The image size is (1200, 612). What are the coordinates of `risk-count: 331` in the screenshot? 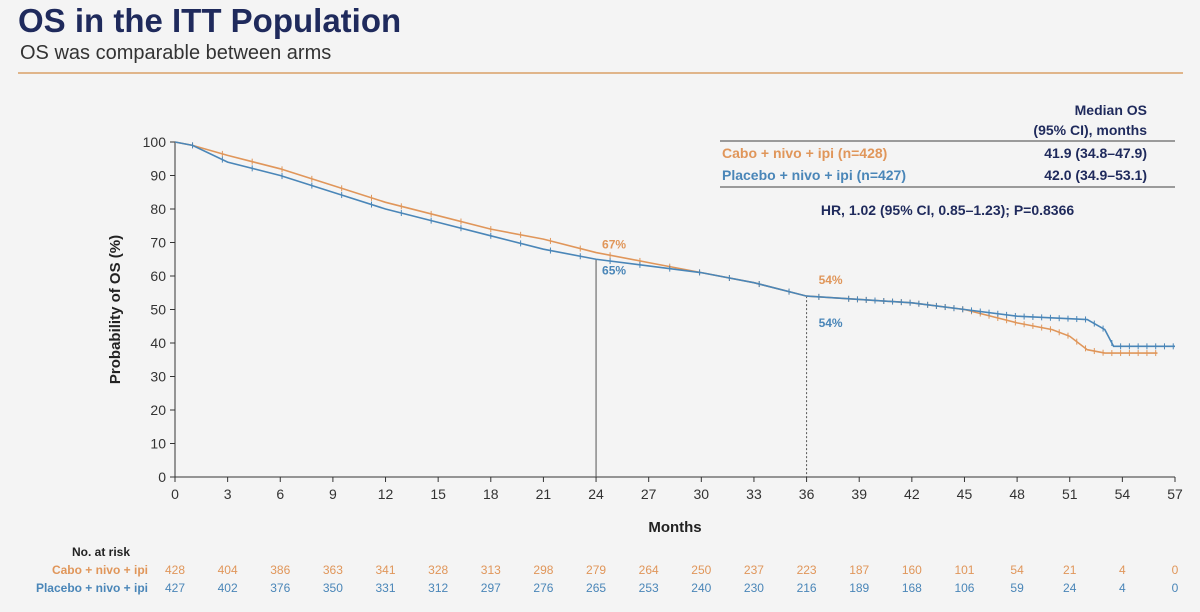 It's located at (386, 588).